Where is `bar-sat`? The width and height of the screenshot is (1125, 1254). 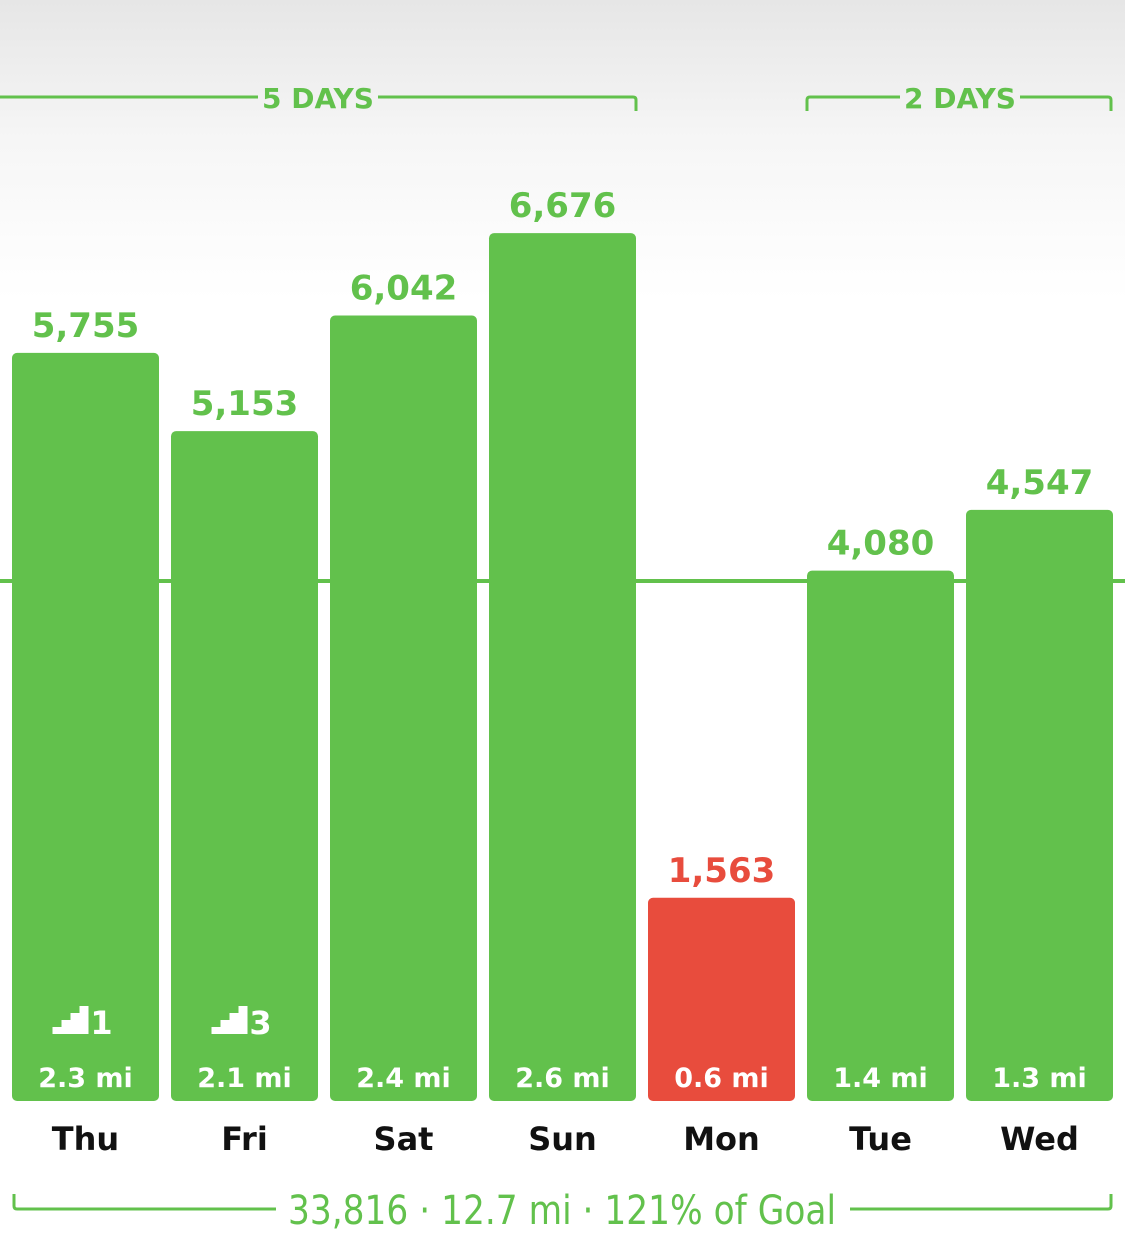 bar-sat is located at coordinates (403, 708).